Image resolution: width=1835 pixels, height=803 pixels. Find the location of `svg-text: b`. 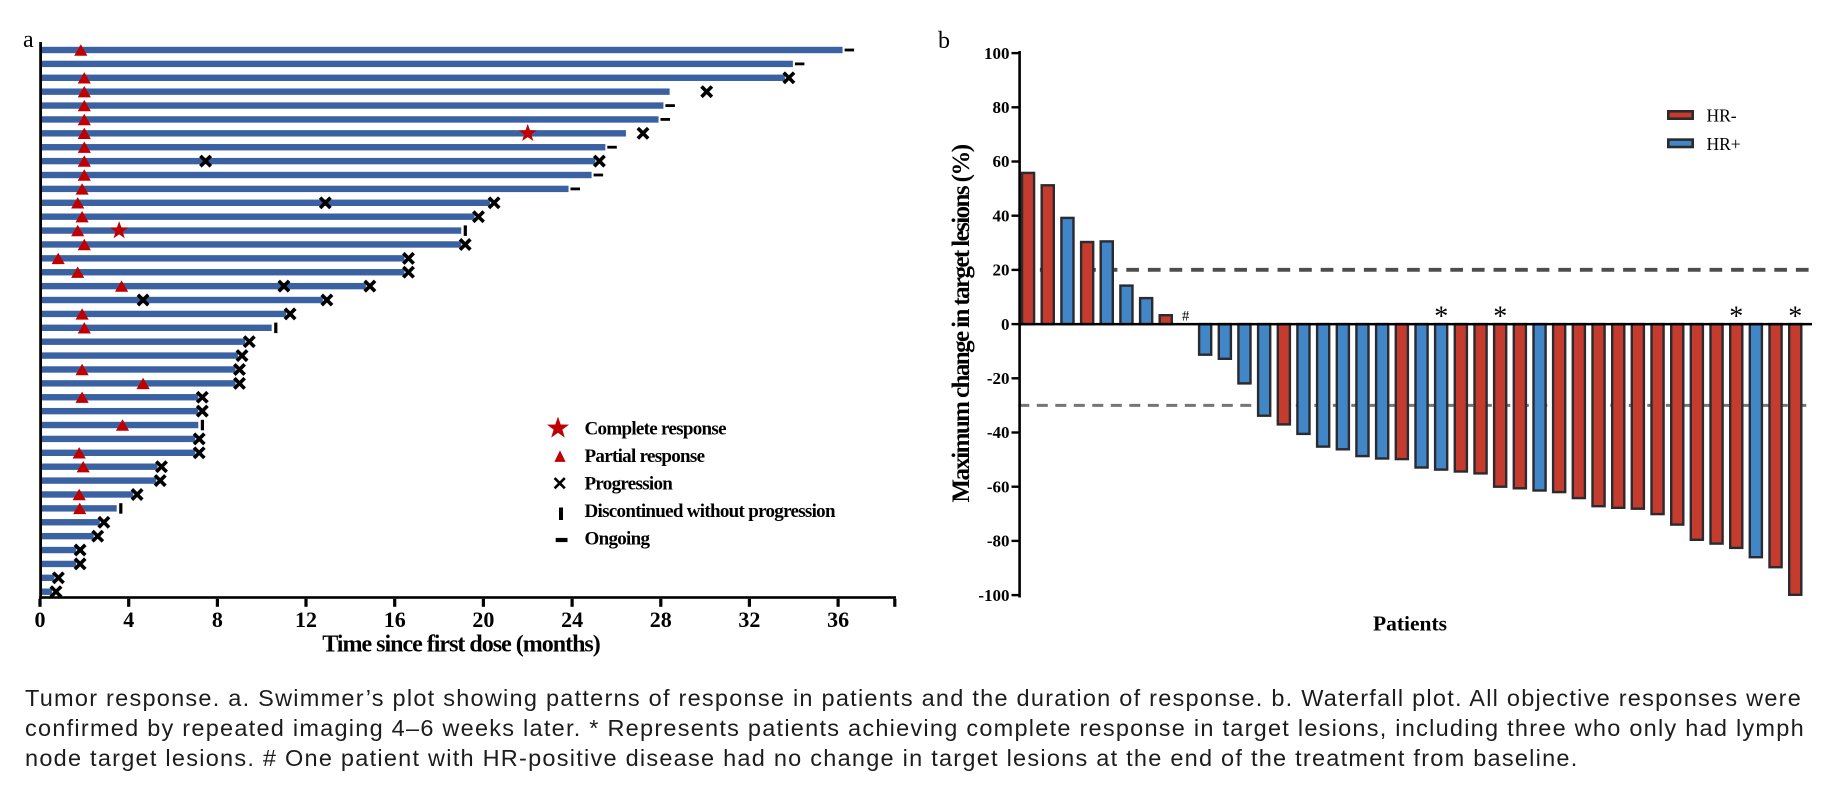

svg-text: b is located at coordinates (944, 41).